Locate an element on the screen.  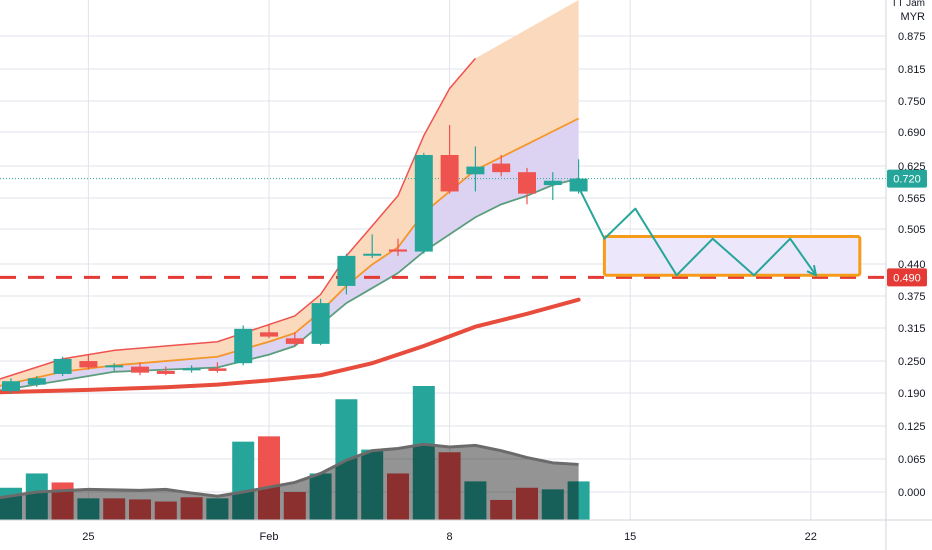
y-tick-label: 0.625 is located at coordinates (912, 167).